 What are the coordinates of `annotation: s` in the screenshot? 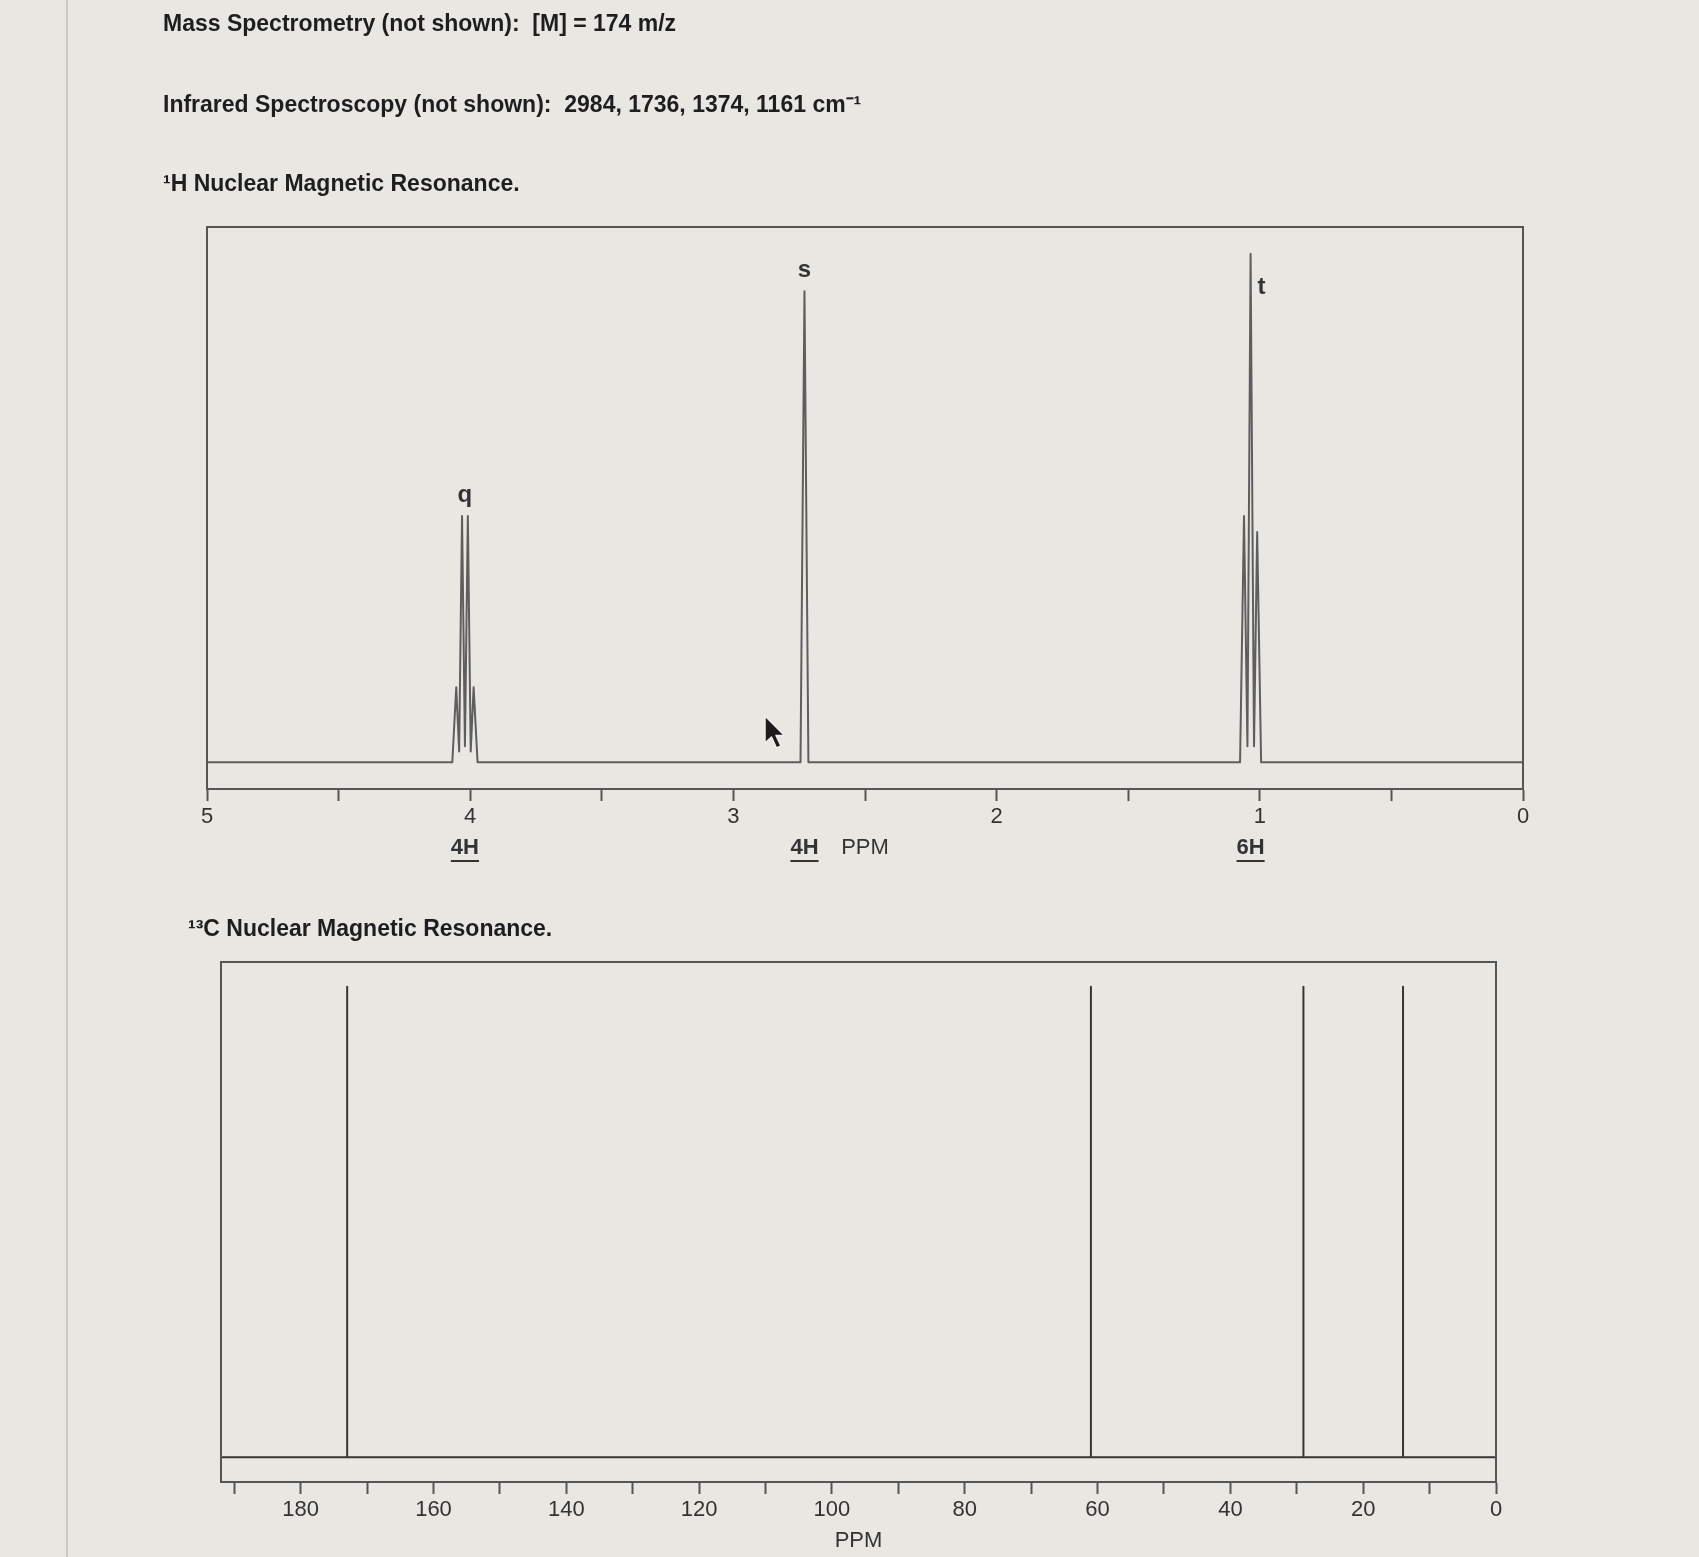 It's located at (804, 268).